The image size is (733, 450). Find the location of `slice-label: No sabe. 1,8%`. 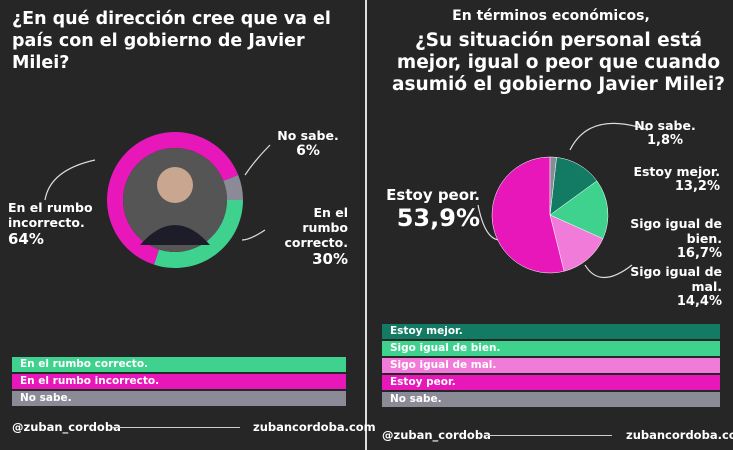

slice-label: No sabe. 1,8% is located at coordinates (665, 133).